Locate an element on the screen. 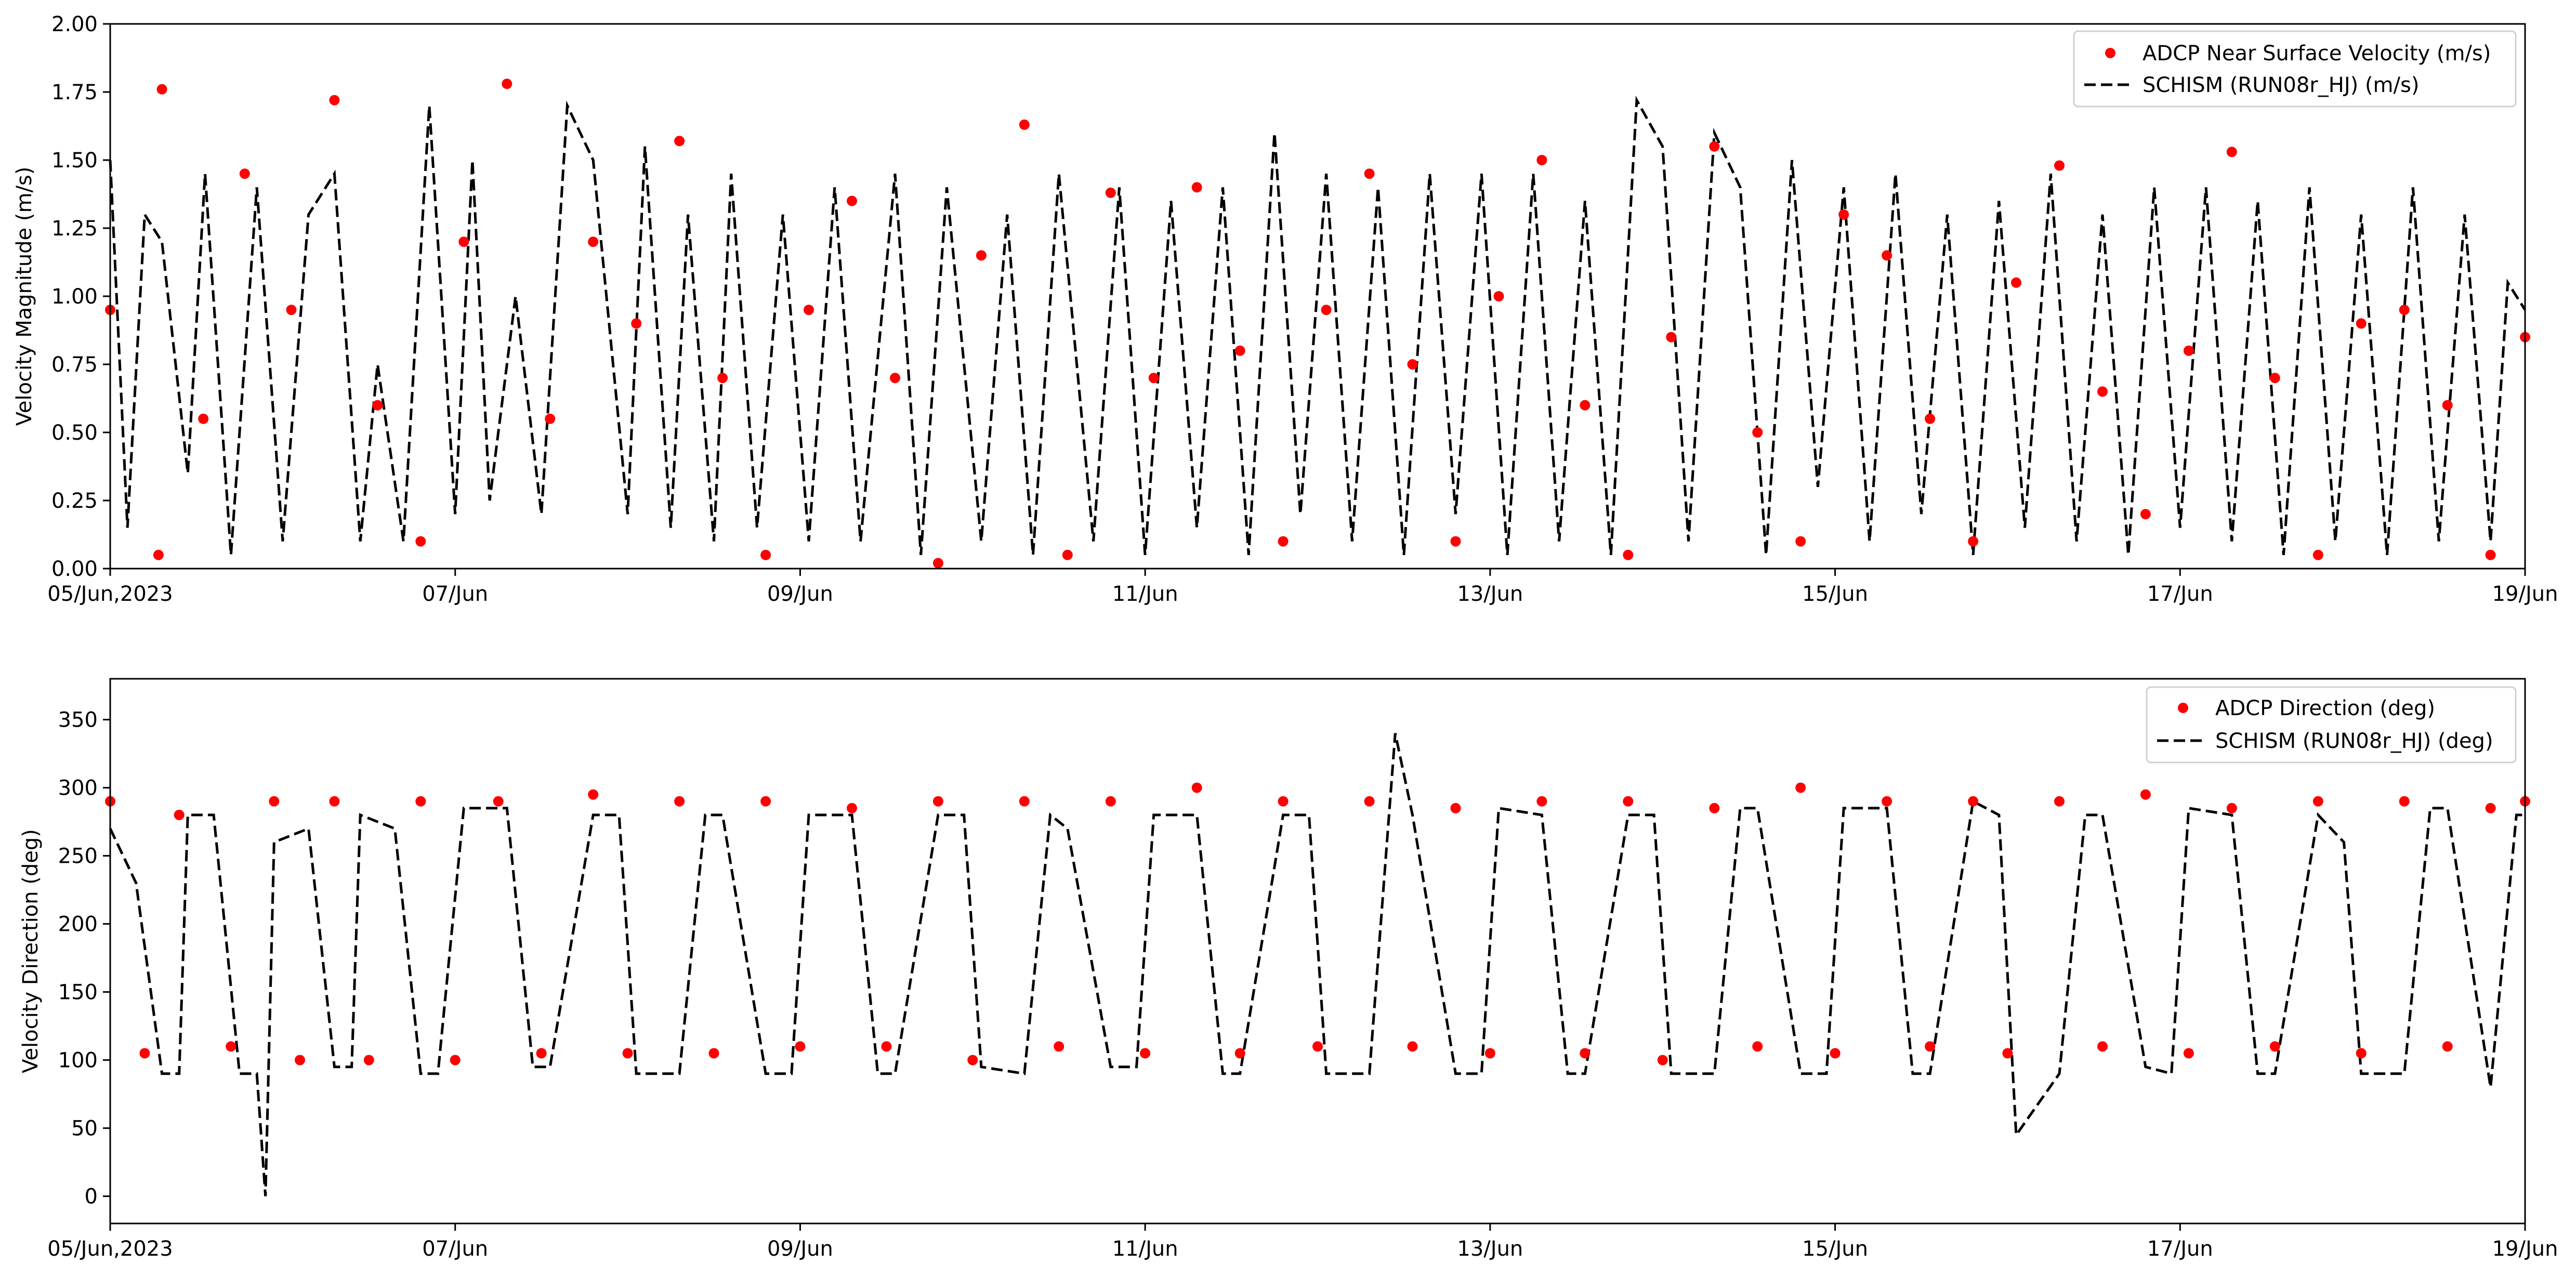 This screenshot has width=2576, height=1277. velocity-magnitude-y-ticks: 0.00 0.25 0.50 0.75 1.00 1.25 1.50 1.75 2.00 is located at coordinates (80, 296).